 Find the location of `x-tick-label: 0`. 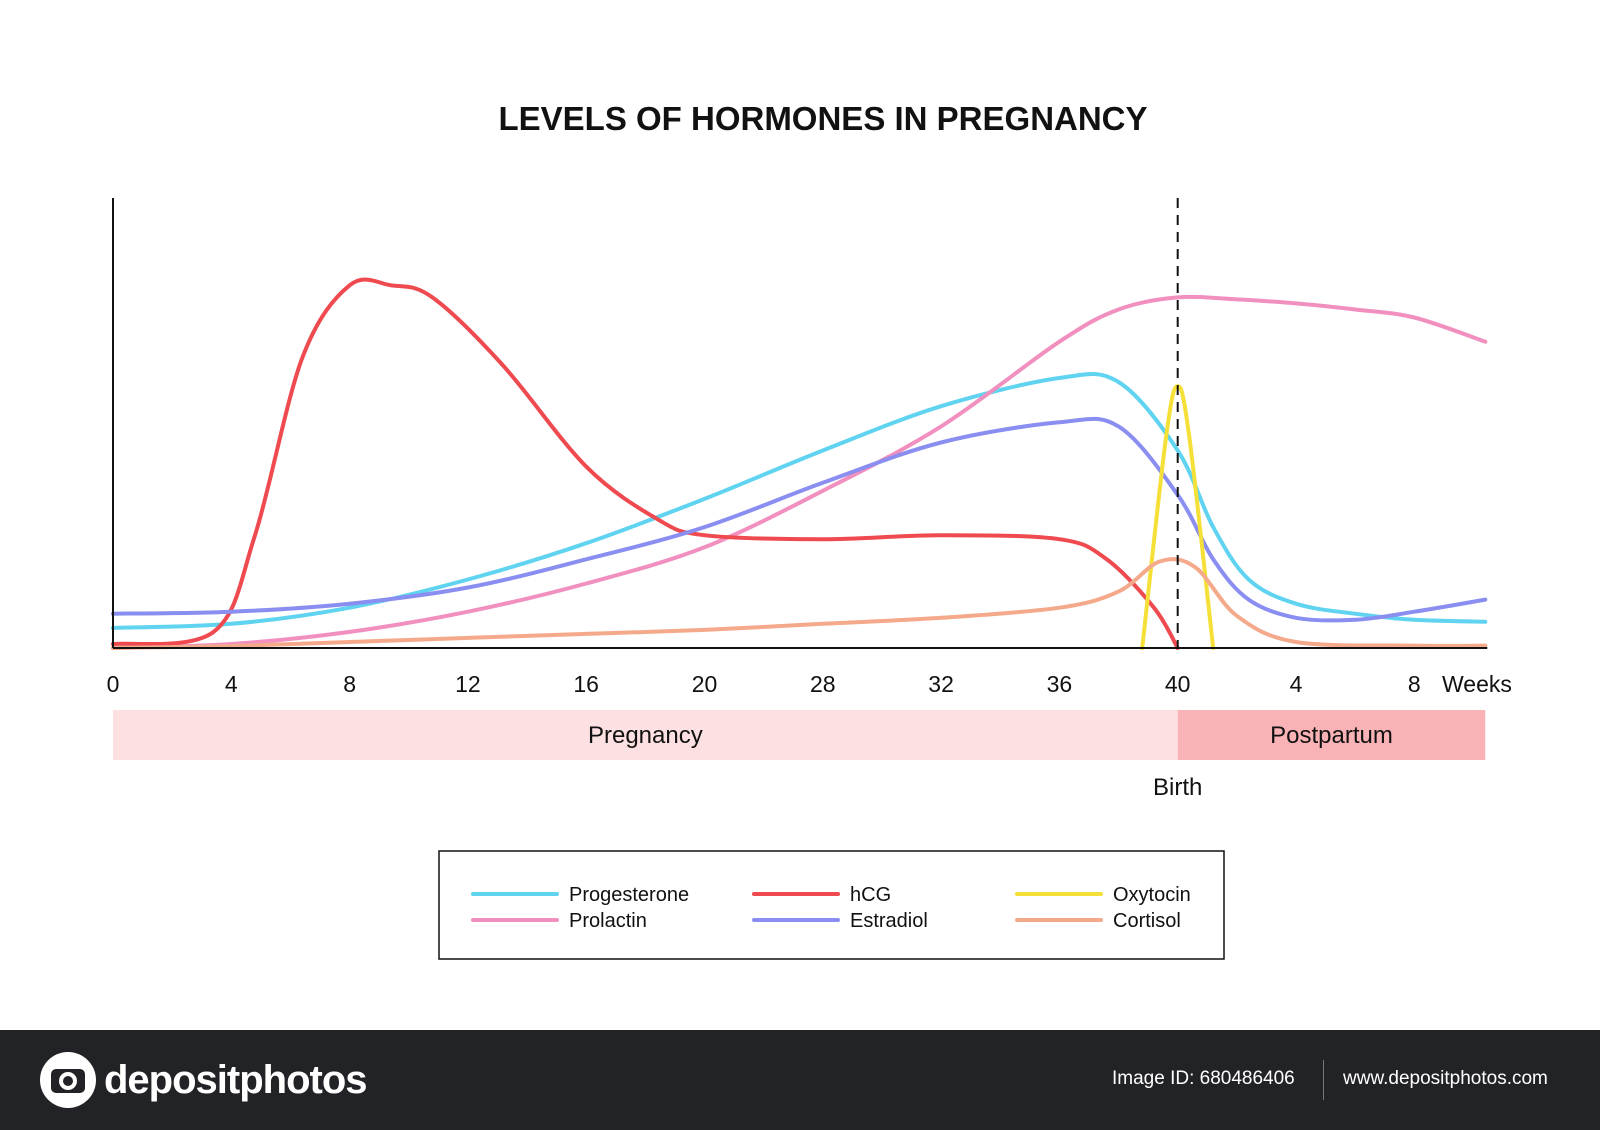

x-tick-label: 0 is located at coordinates (113, 684).